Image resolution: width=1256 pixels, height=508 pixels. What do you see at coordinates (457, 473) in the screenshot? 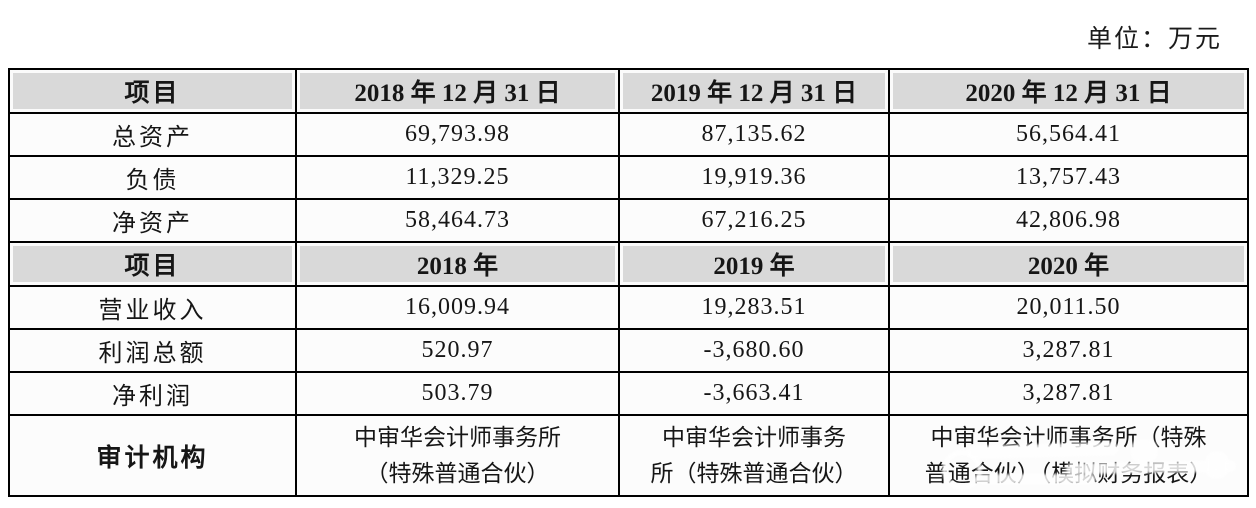
I see `audit-agency-line: （特殊普通合伙）` at bounding box center [457, 473].